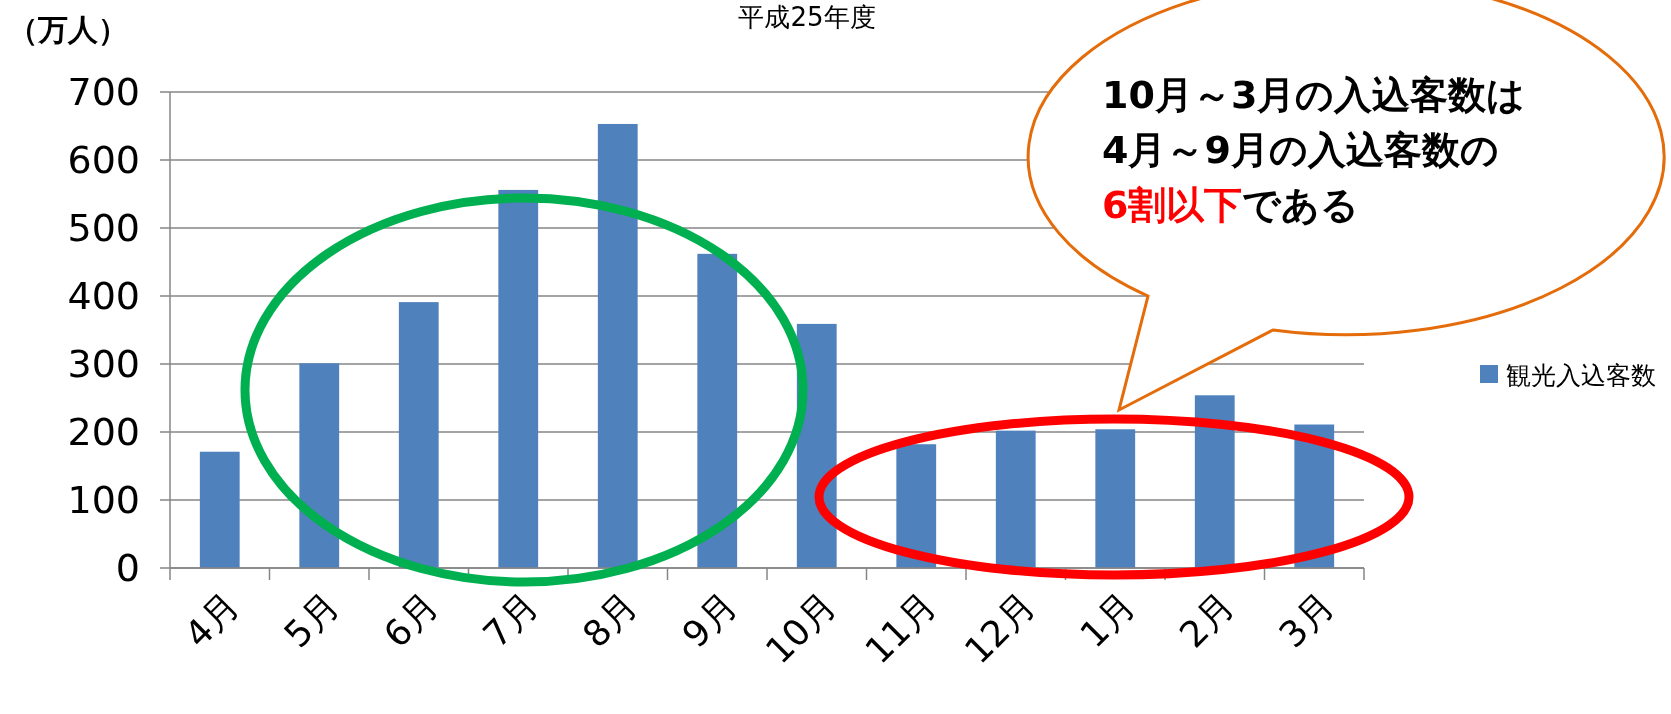 The image size is (1671, 714). Describe the element at coordinates (103, 160) in the screenshot. I see `y-tick-label: 600` at that location.